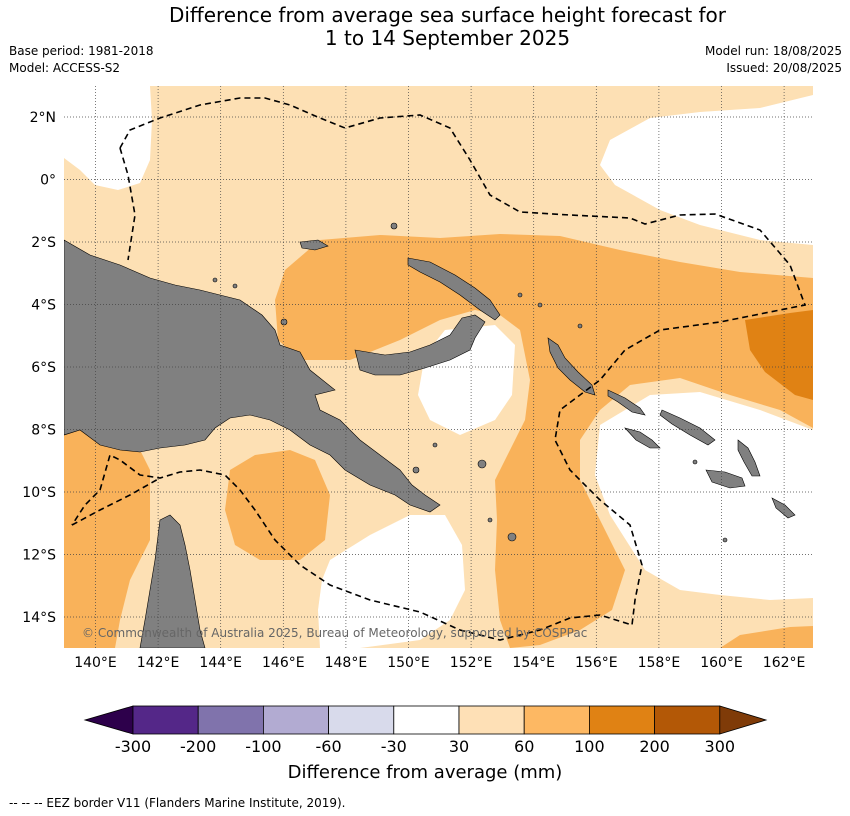 This screenshot has width=850, height=816. Describe the element at coordinates (784, 663) in the screenshot. I see `lon-label: 162°E` at that location.